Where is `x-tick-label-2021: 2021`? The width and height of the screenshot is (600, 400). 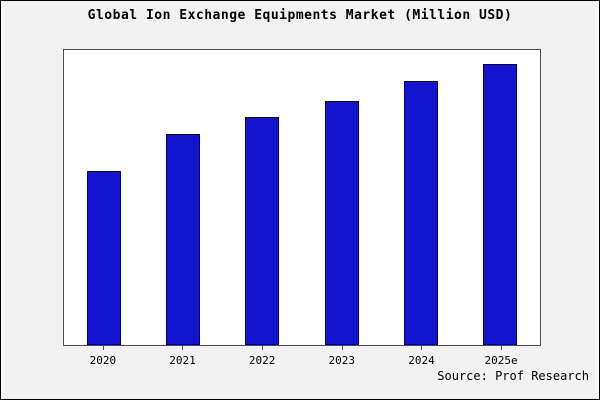
x-tick-label-2021: 2021 is located at coordinates (182, 356).